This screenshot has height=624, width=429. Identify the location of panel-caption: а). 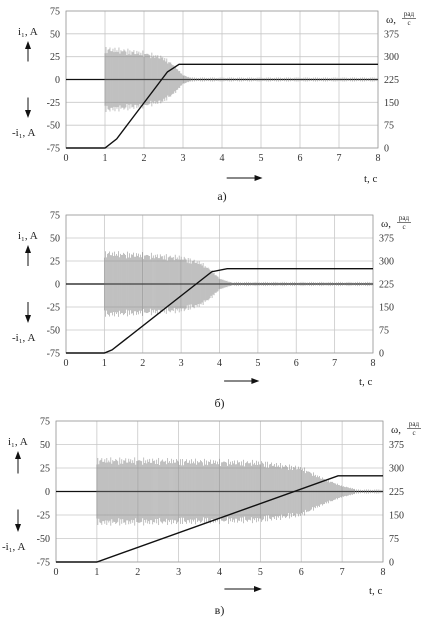
(221, 196).